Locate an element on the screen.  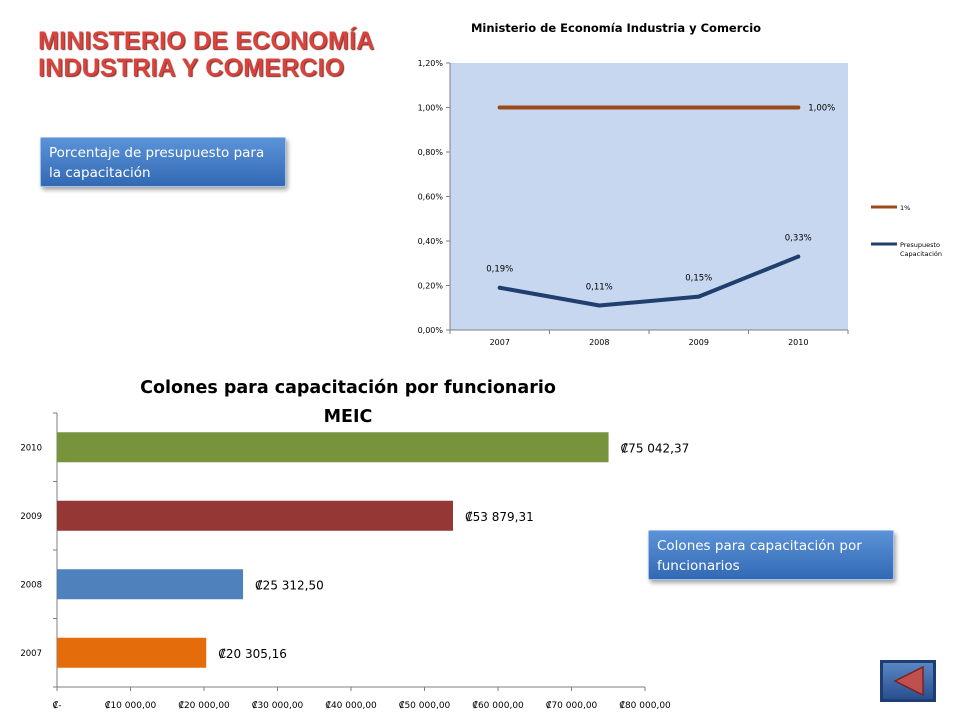
previous-slide-button is located at coordinates (908, 681).